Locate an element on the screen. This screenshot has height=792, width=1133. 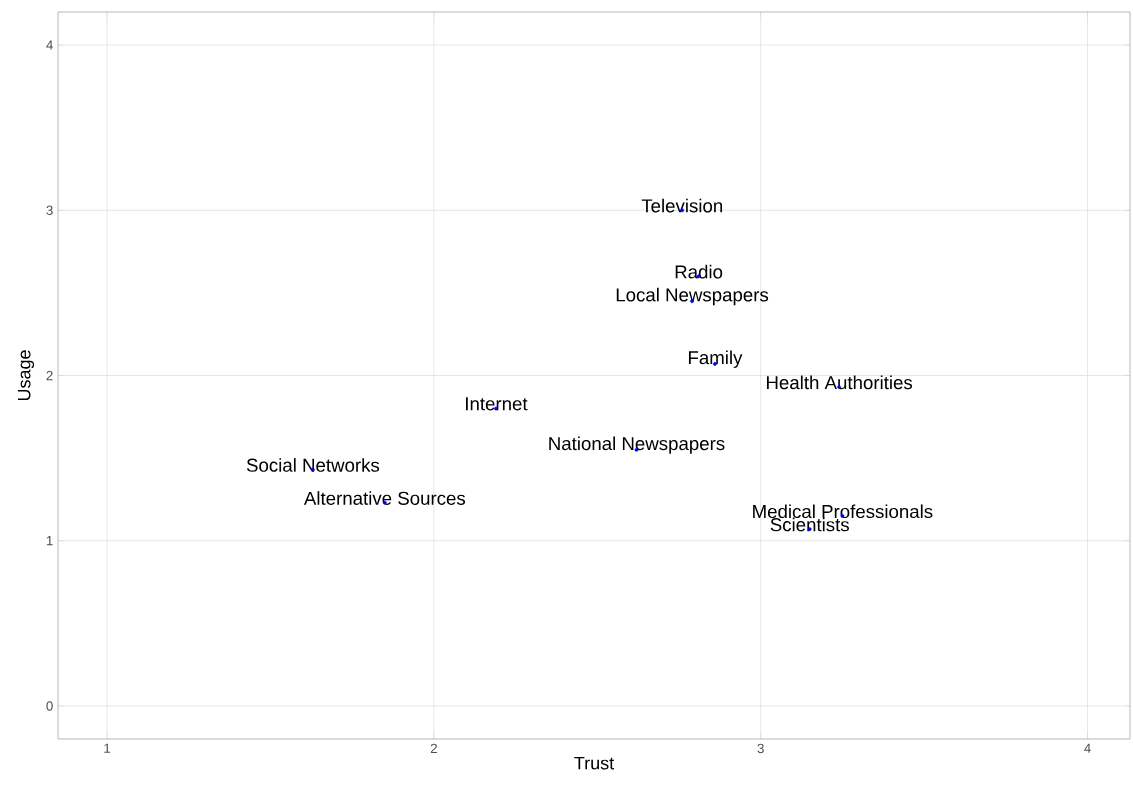
data-label: Radio is located at coordinates (699, 271).